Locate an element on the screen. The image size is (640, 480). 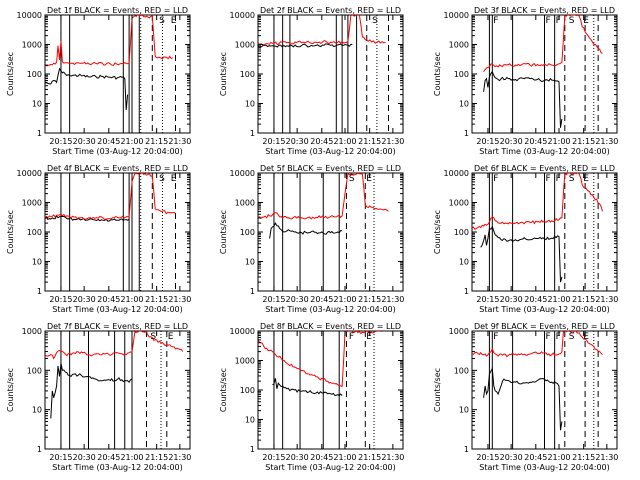
panel-title: Det 7f BLACK = Events, RED = LLD is located at coordinates (117, 326).